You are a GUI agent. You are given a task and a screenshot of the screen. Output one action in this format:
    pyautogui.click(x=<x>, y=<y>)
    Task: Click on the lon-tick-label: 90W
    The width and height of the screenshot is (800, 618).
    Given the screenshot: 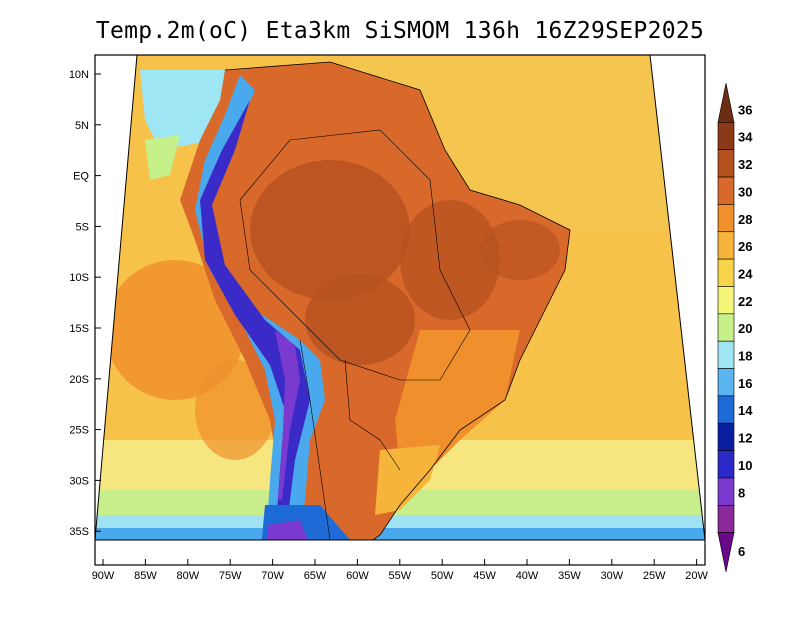 What is the action you would take?
    pyautogui.click(x=103, y=576)
    